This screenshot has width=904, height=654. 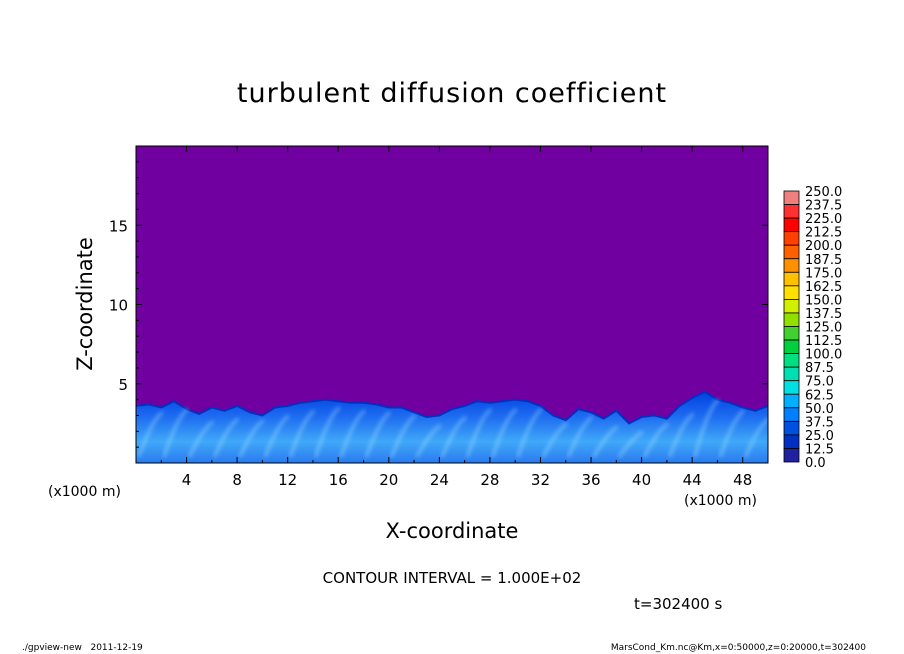 What do you see at coordinates (237, 480) in the screenshot?
I see `x-tick-label: 8` at bounding box center [237, 480].